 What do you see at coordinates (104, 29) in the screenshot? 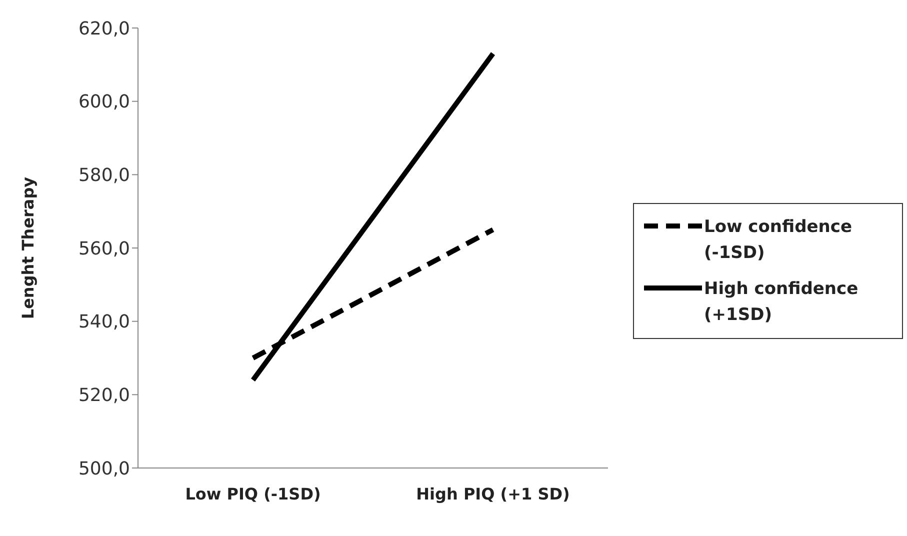
I see `y-tick-label: 620,0` at bounding box center [104, 29].